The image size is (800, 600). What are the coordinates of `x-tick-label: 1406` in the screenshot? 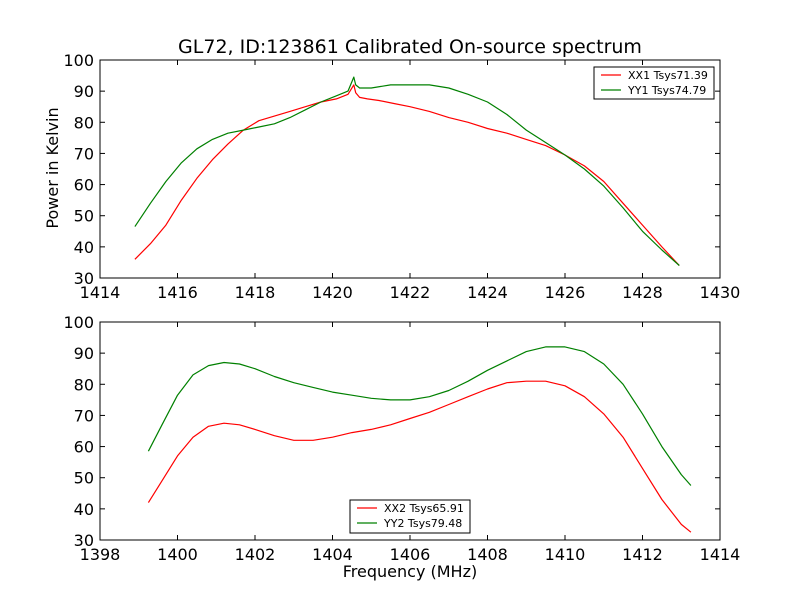 It's located at (410, 554).